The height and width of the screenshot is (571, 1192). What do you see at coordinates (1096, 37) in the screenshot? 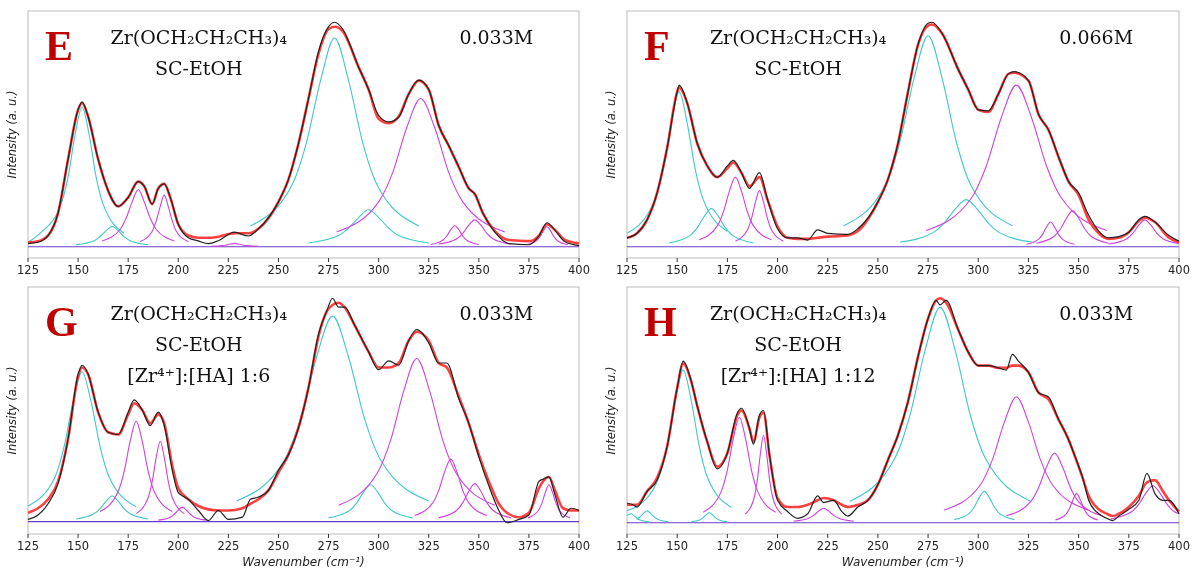
I see `annotation: 0.066M` at bounding box center [1096, 37].